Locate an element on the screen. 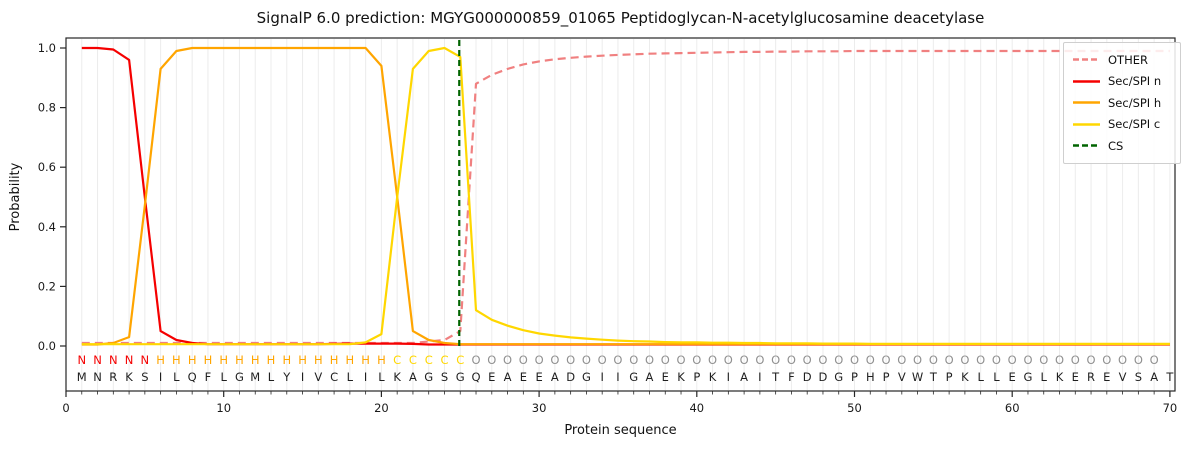 The height and width of the screenshot is (450, 1200). x-tick-label: 0 is located at coordinates (65, 408).